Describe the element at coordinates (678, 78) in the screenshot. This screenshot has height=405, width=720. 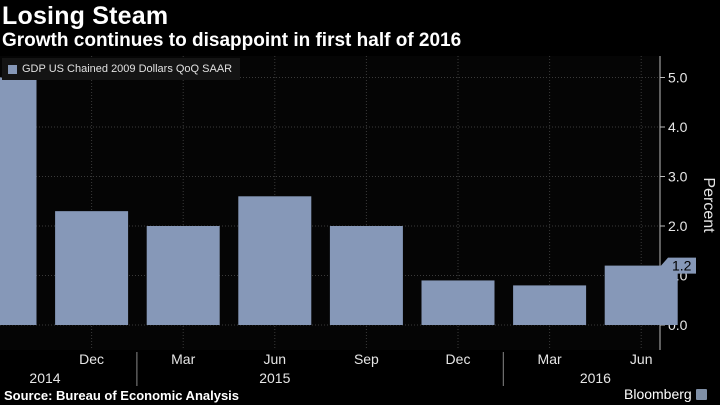
I see `y-tick-label: 5.0` at that location.